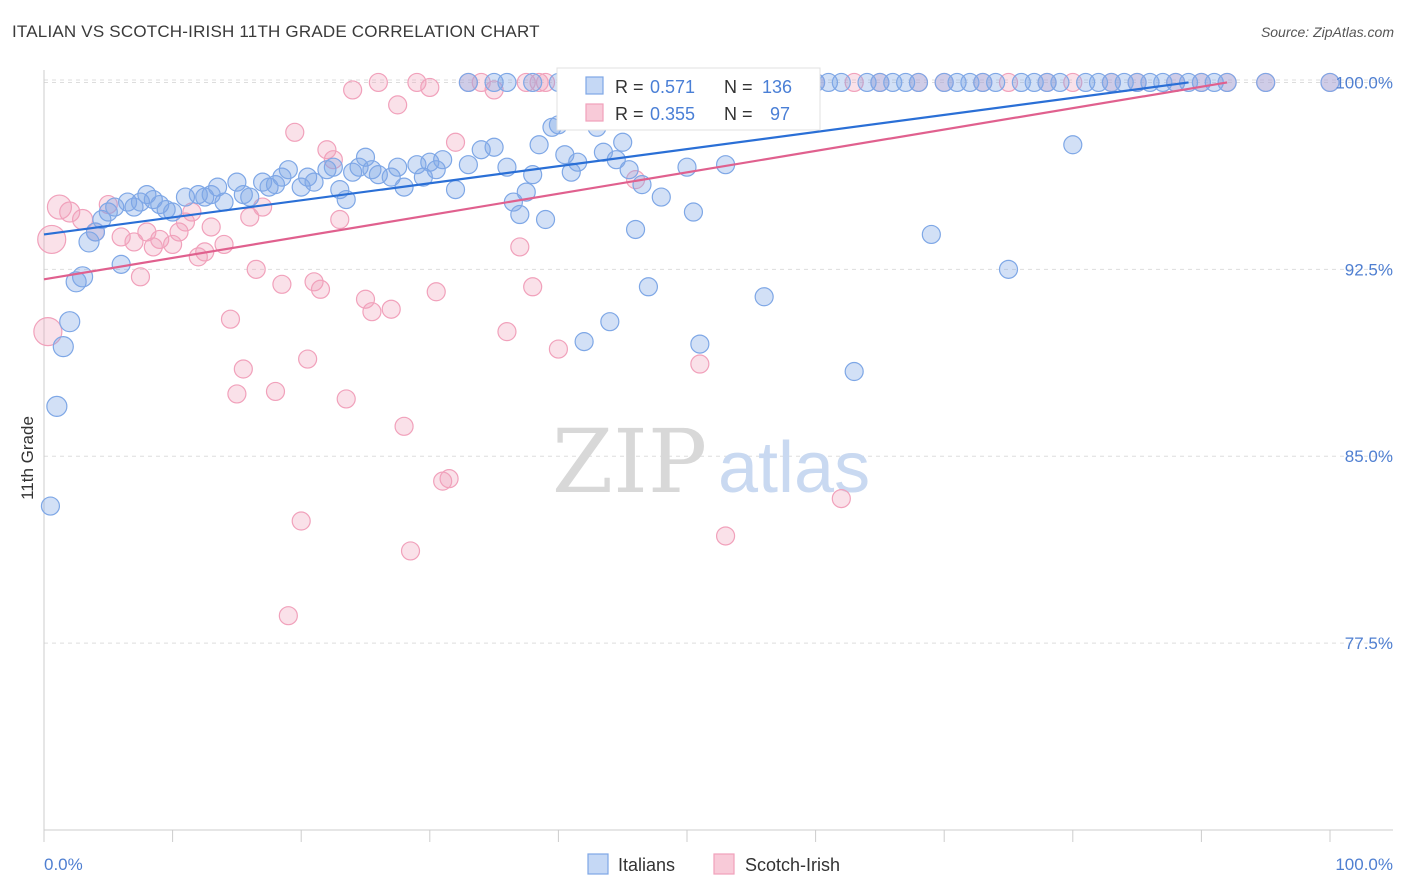 The image size is (1406, 892). Describe the element at coordinates (63, 864) in the screenshot. I see `x-tick-min: 0.0%` at that location.